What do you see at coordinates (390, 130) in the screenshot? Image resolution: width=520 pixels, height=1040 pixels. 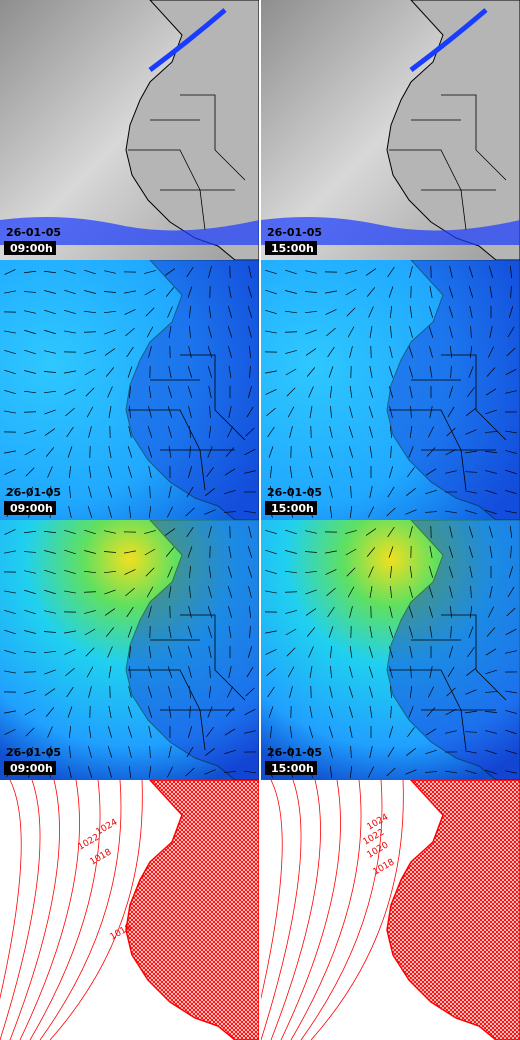 I see `map-panel: 26-01-05 15:00h` at bounding box center [390, 130].